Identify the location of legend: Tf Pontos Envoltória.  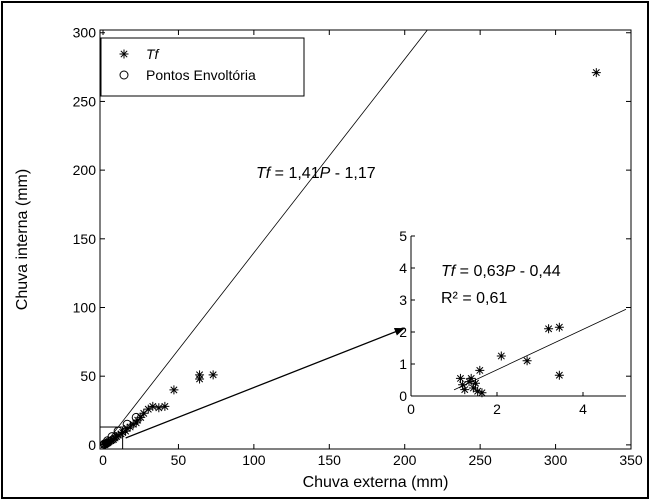
(202, 67).